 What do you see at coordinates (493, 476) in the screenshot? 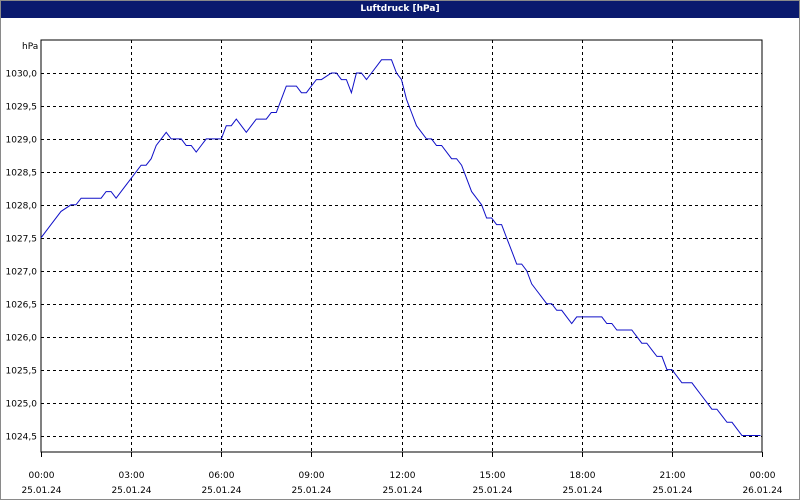
I see `x-tick-time-label: 15:00` at bounding box center [493, 476].